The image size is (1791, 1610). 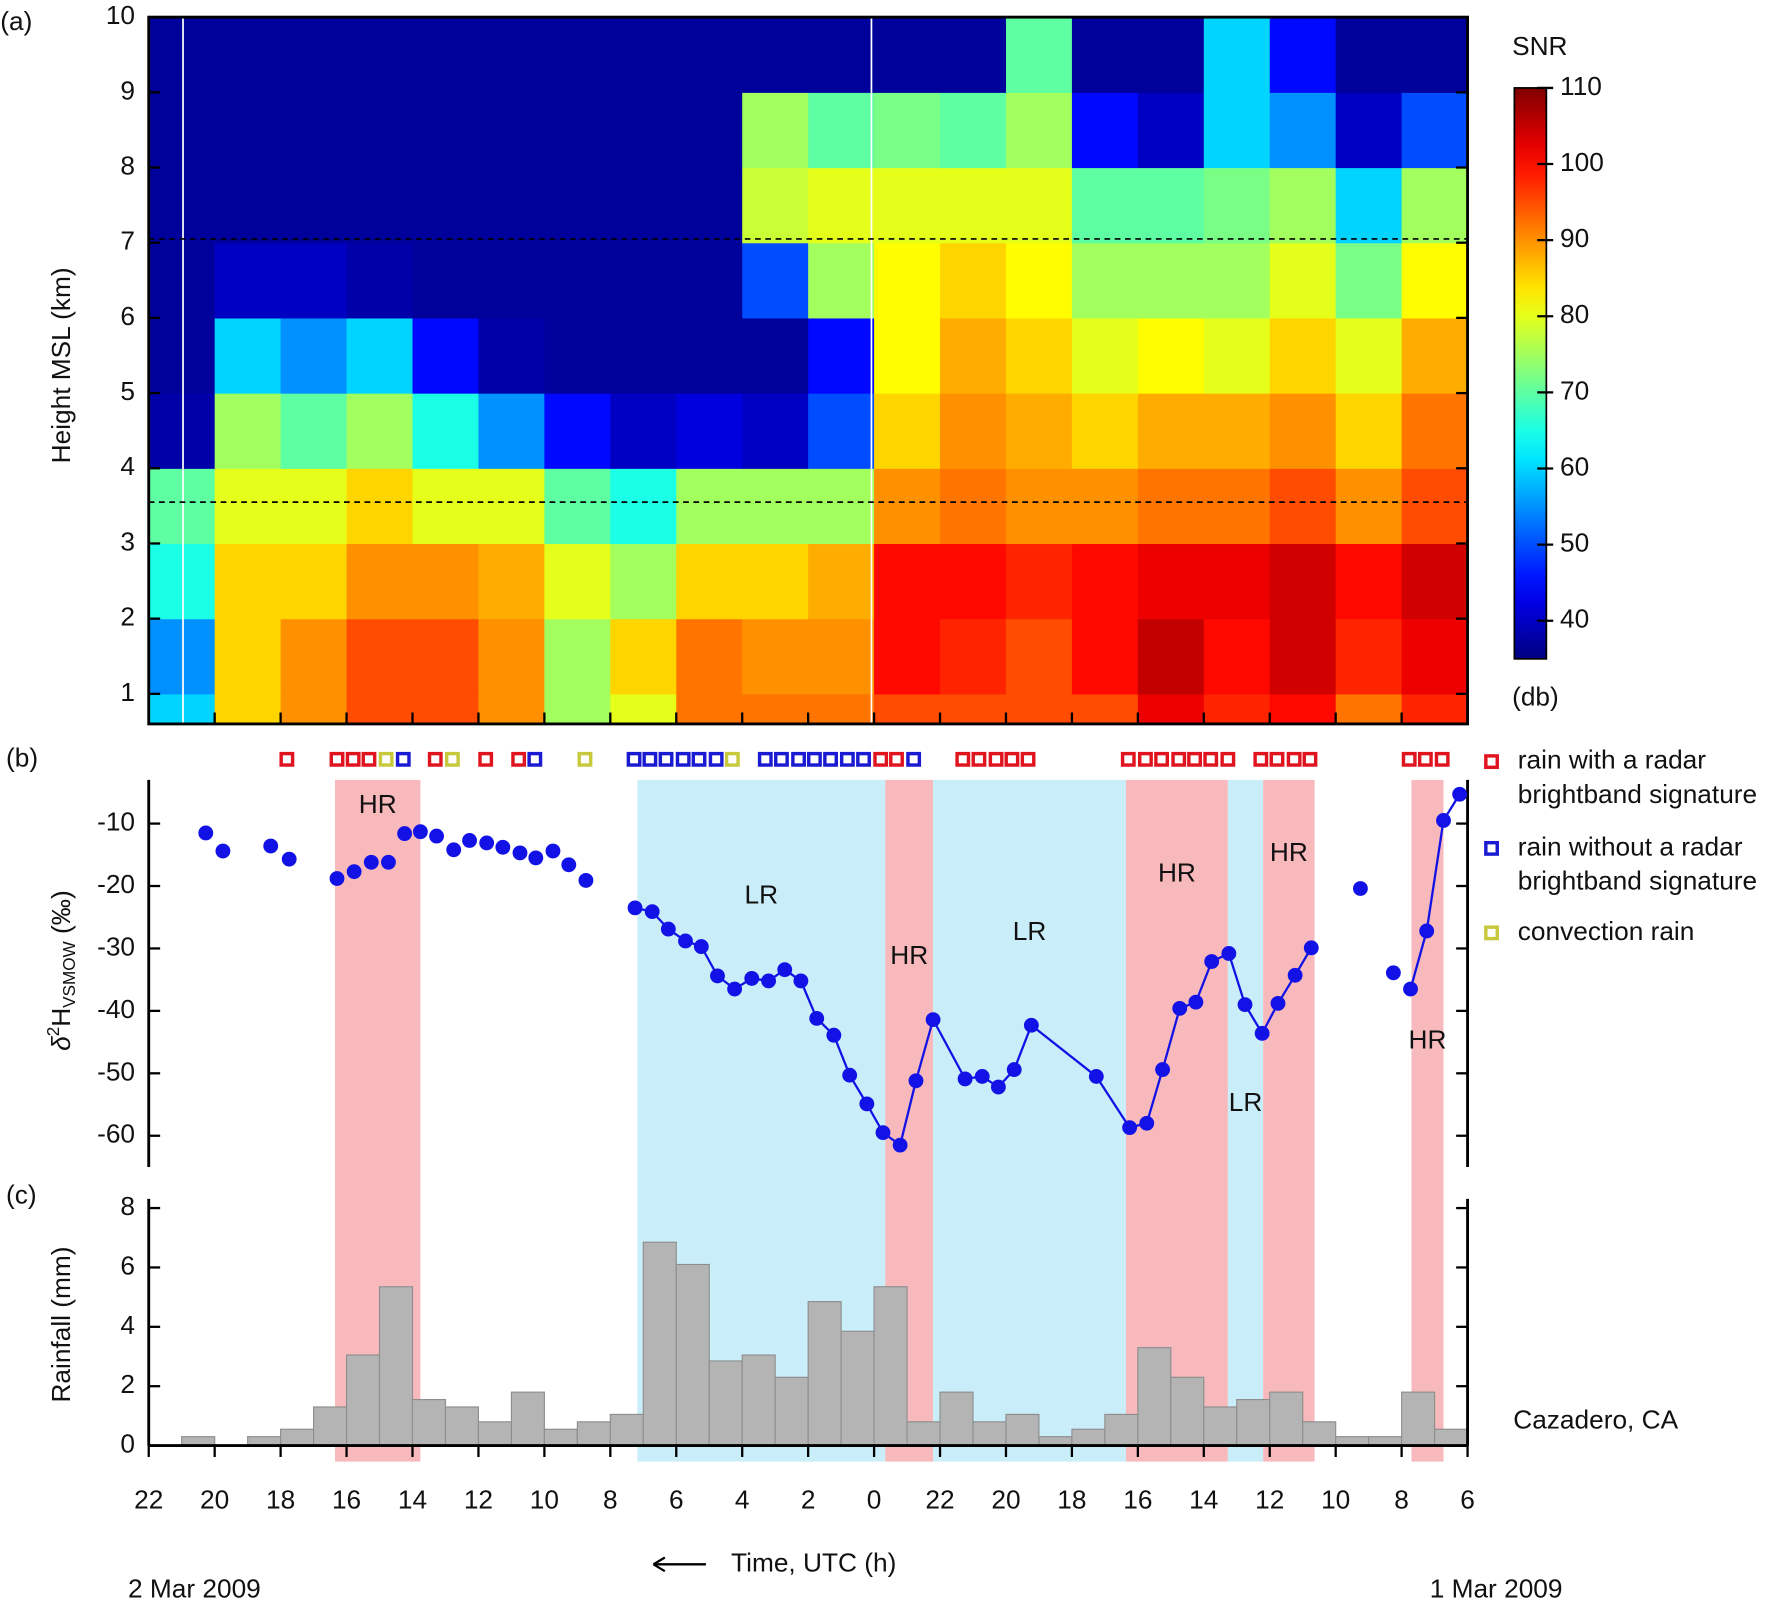 I want to click on y-tick-label: 7, so click(x=127, y=241).